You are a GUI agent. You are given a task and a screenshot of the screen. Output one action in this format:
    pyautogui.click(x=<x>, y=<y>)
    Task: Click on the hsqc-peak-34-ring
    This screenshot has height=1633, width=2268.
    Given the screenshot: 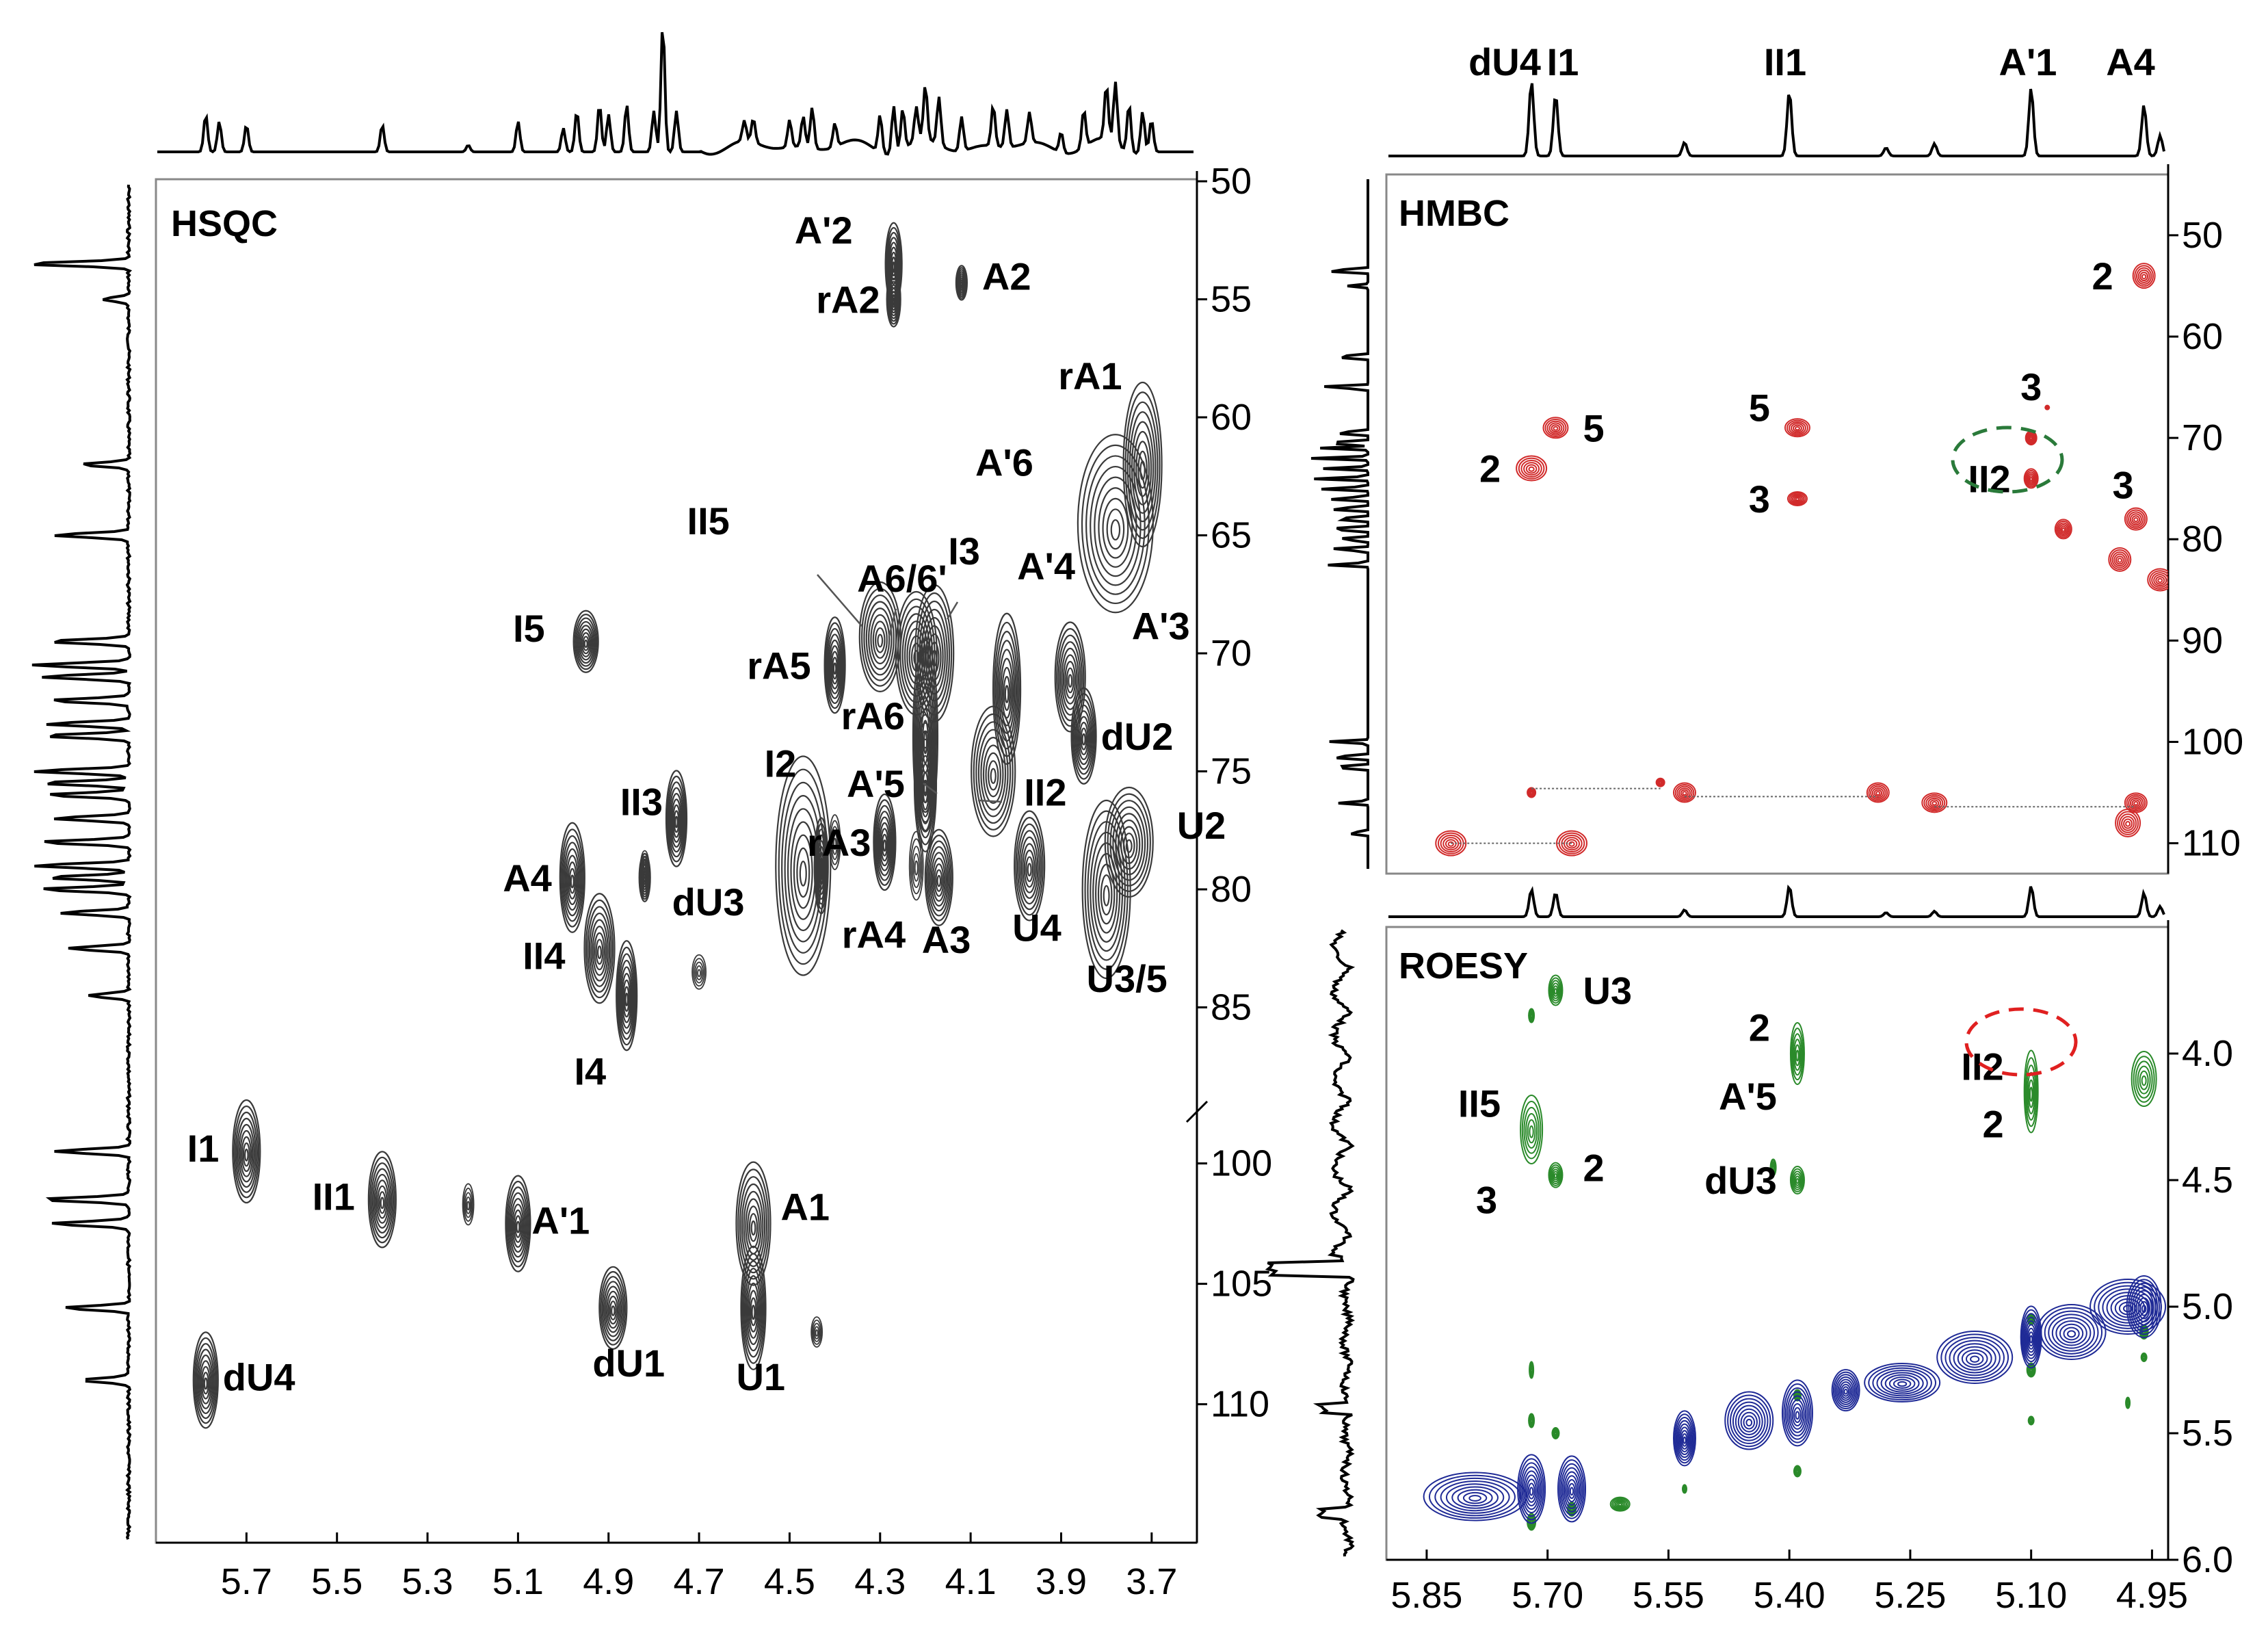 What is the action you would take?
    pyautogui.click(x=205, y=1381)
    